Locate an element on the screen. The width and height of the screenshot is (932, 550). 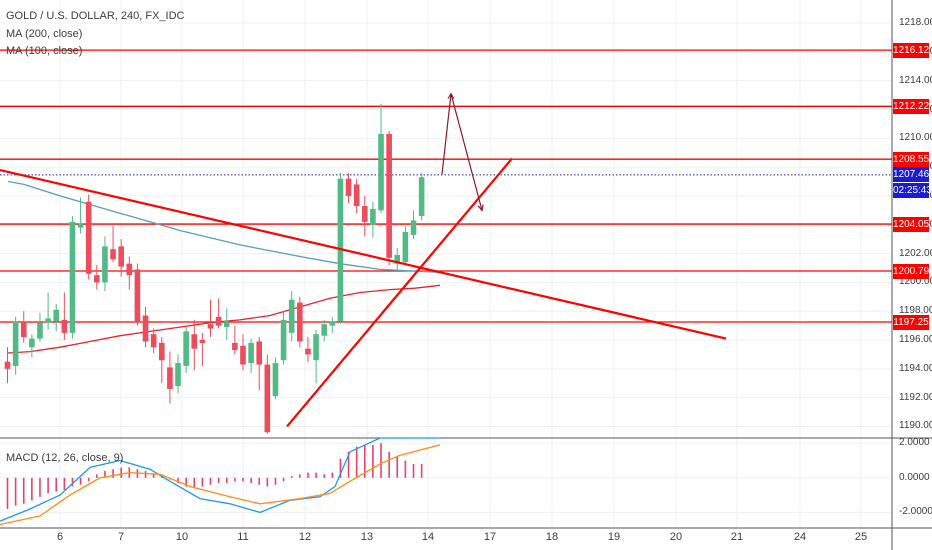
macd-tick-label: -2.0000 is located at coordinates (915, 512).